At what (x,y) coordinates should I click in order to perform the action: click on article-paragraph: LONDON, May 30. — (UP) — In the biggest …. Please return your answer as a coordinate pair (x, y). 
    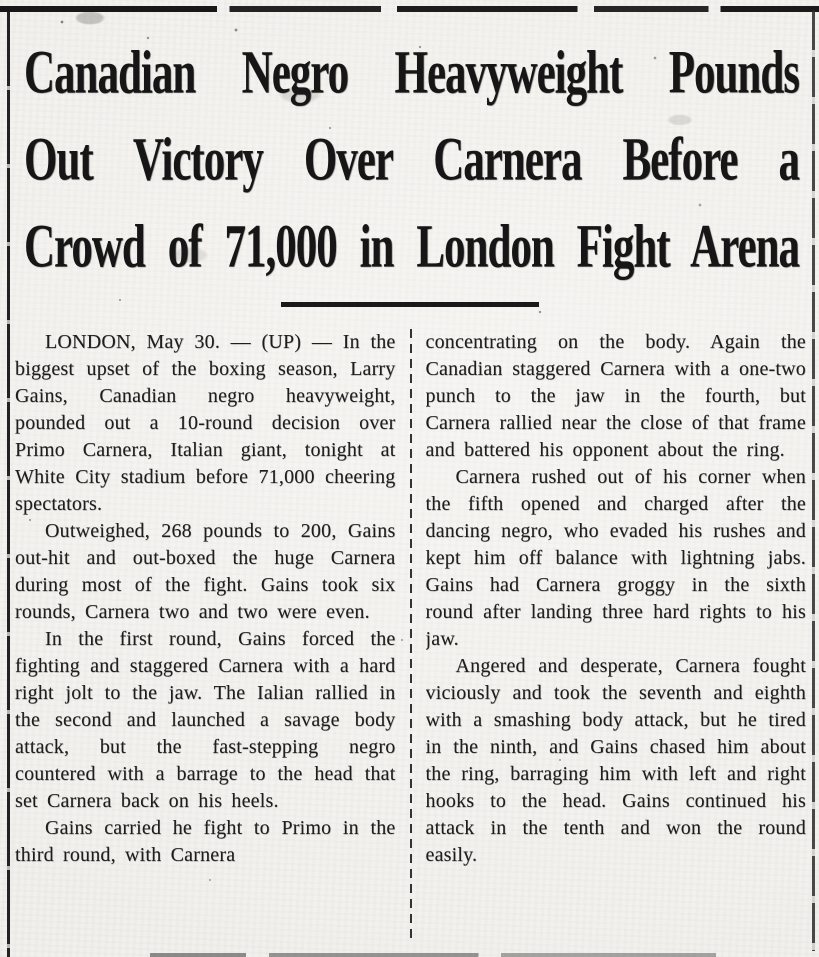
    Looking at the image, I should click on (205, 423).